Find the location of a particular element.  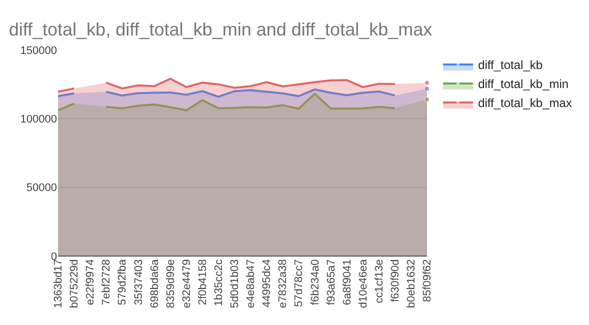

x-tick-label: 8359d99e is located at coordinates (170, 283).